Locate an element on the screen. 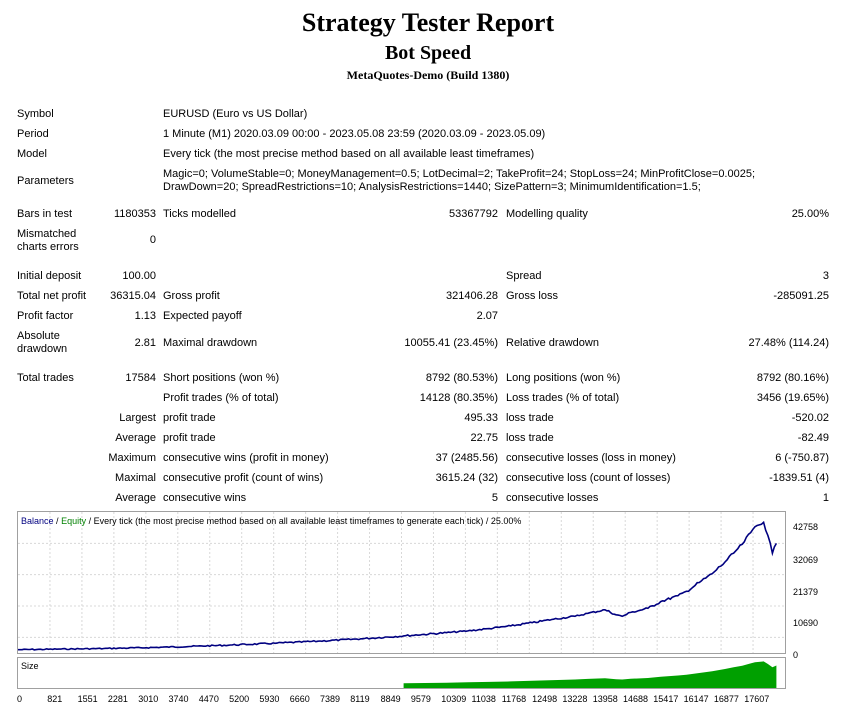  initial-deposit-value: 100.00 is located at coordinates (139, 276).